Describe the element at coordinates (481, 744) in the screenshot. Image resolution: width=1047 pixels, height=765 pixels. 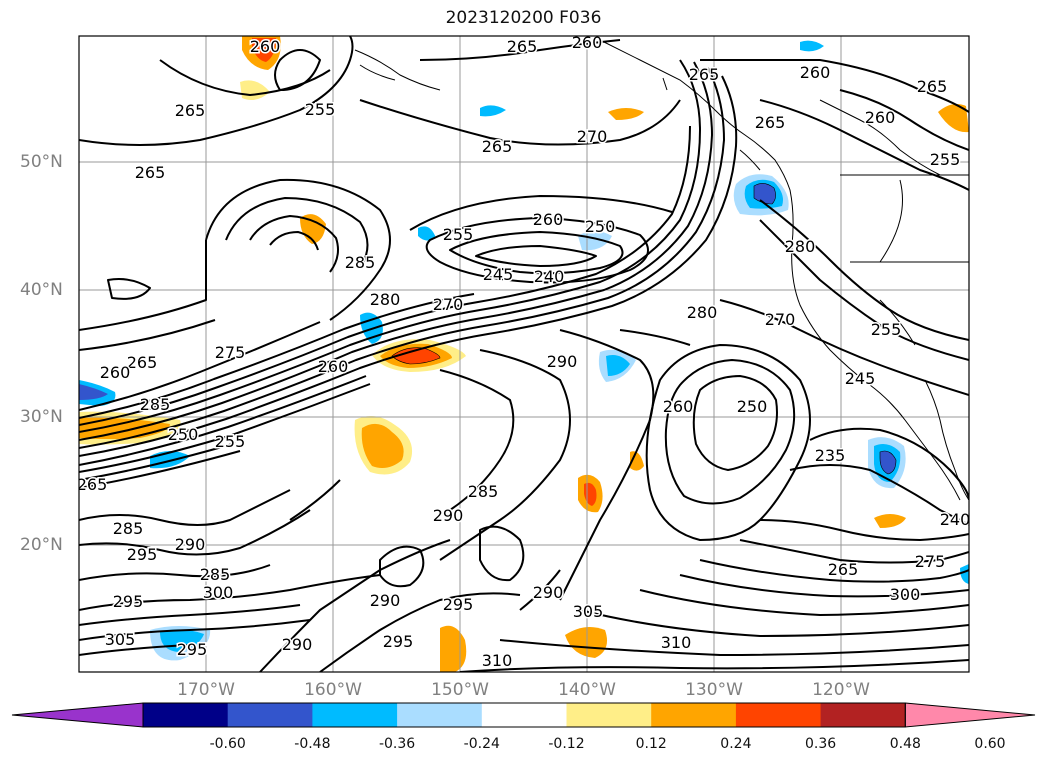
I see `colorbar-tick-label: -0.24` at that location.